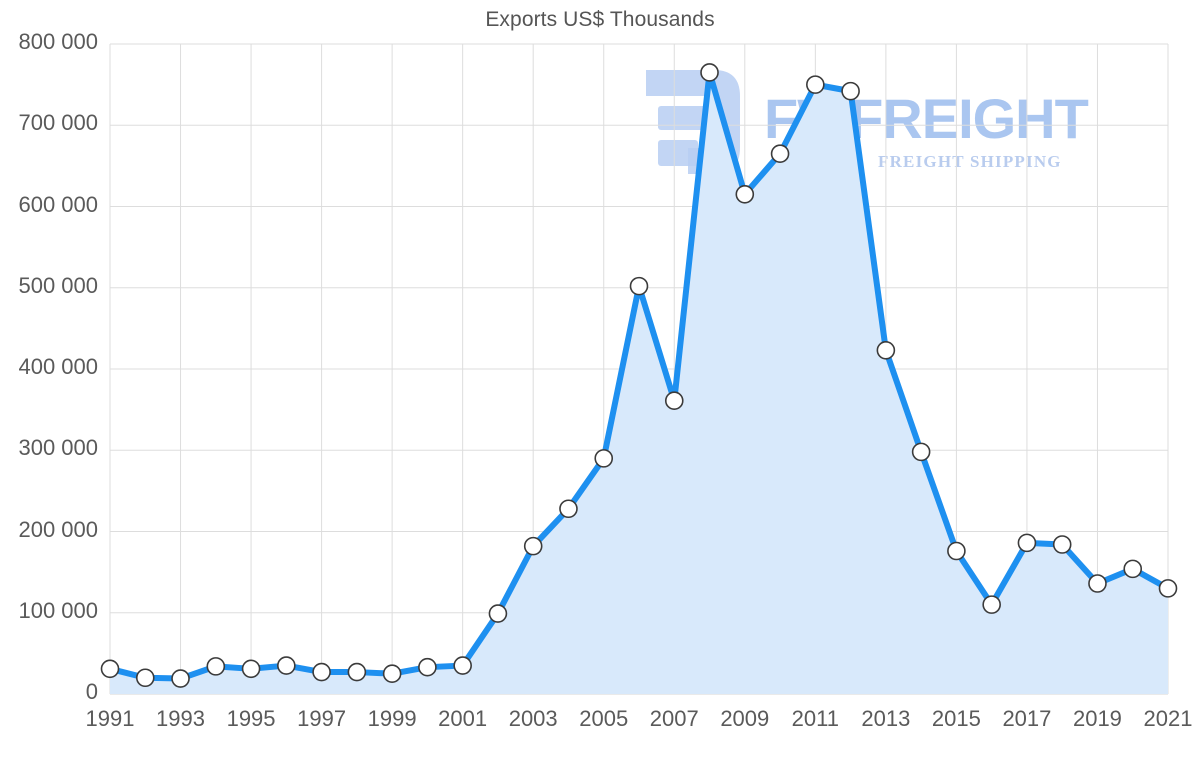 The image size is (1200, 763). Describe the element at coordinates (533, 718) in the screenshot. I see `x-axis-tick-label: 2003` at that location.